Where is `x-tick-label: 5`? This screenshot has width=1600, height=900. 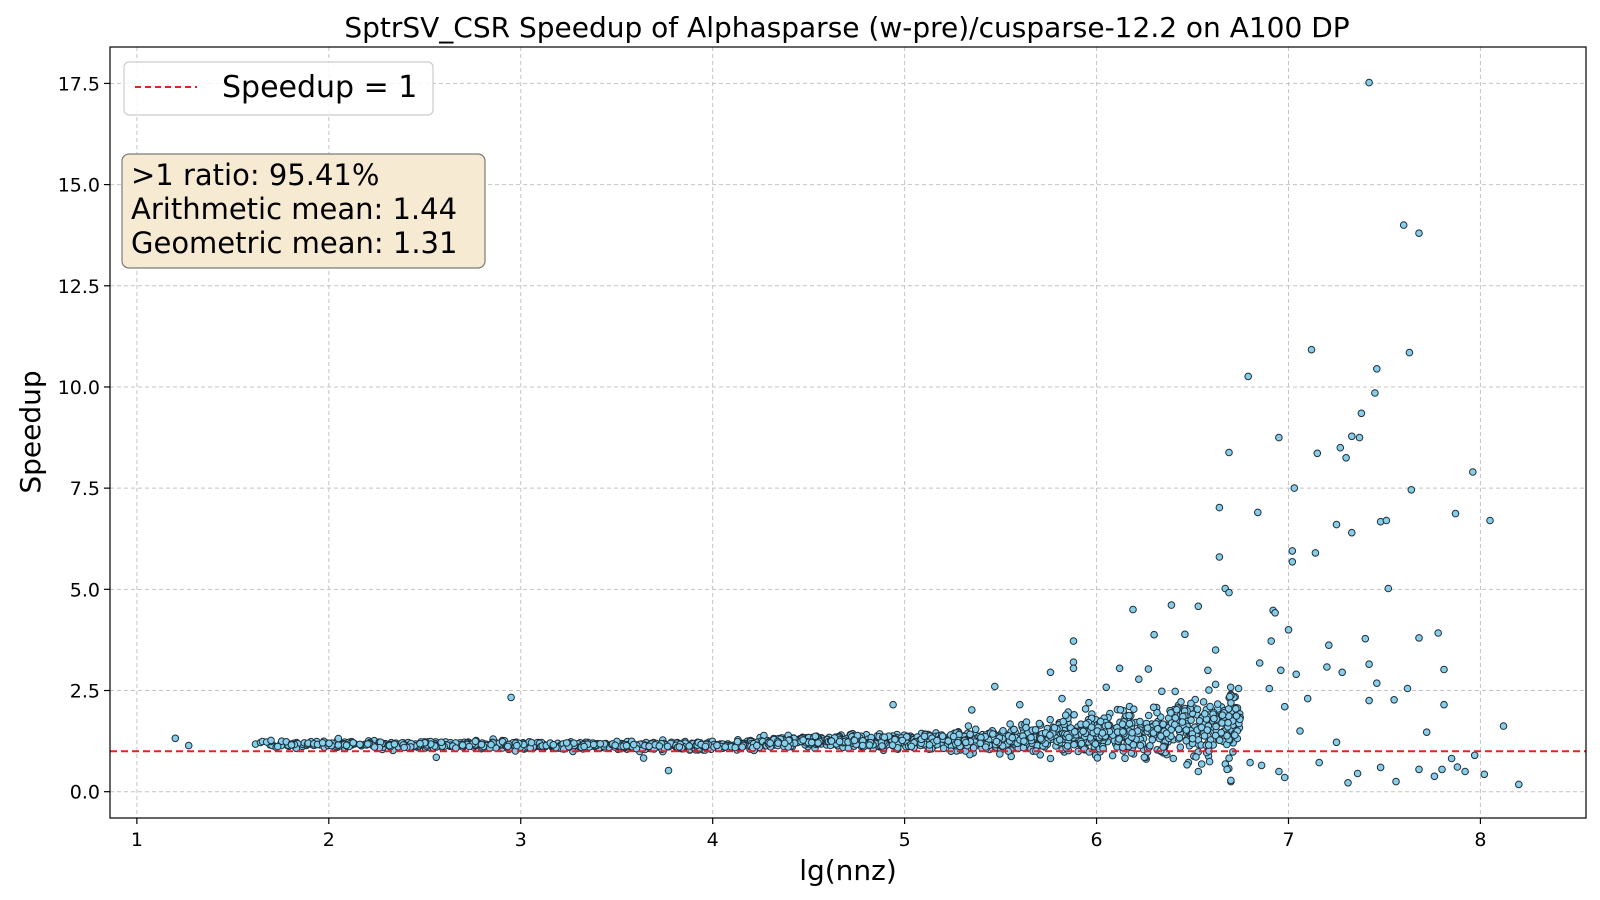 x-tick-label: 5 is located at coordinates (905, 840).